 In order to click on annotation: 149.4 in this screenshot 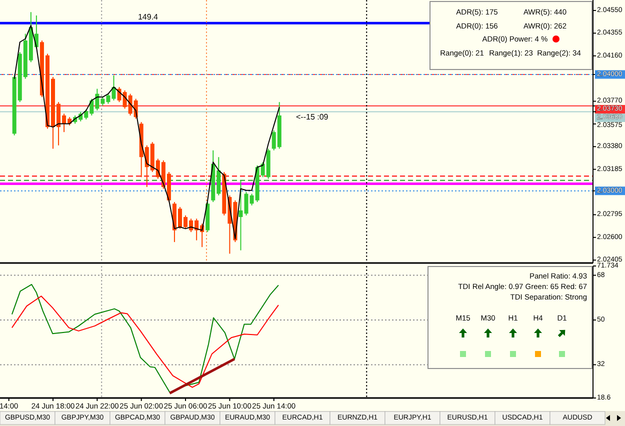, I will do `click(148, 17)`.